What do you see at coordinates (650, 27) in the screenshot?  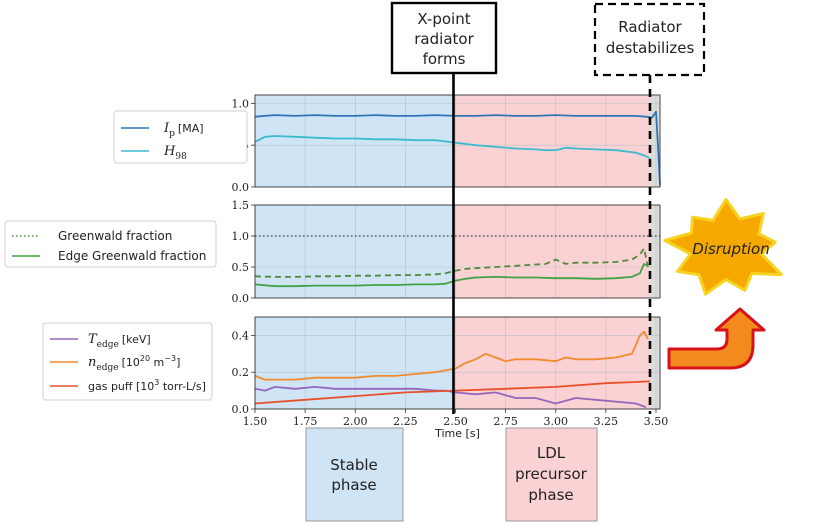 I see `radiator-destabilizes-label: Radiator` at bounding box center [650, 27].